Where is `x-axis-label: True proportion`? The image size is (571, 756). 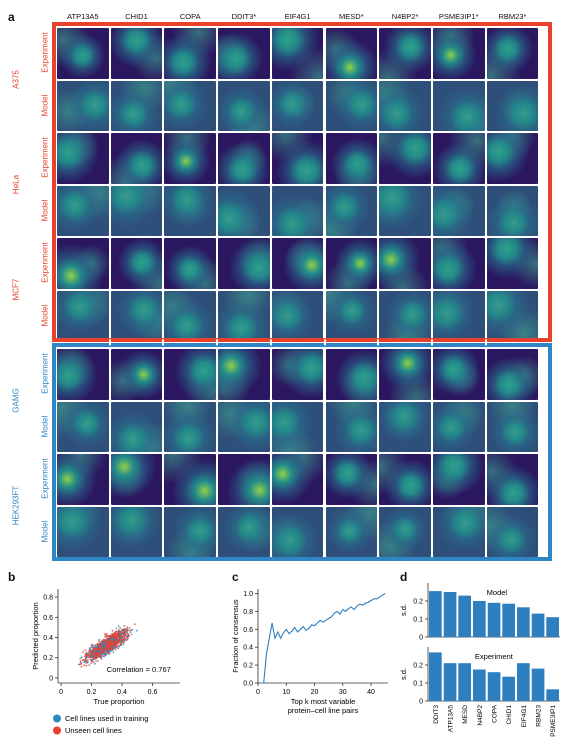 x-axis-label: True proportion is located at coordinates (119, 701).